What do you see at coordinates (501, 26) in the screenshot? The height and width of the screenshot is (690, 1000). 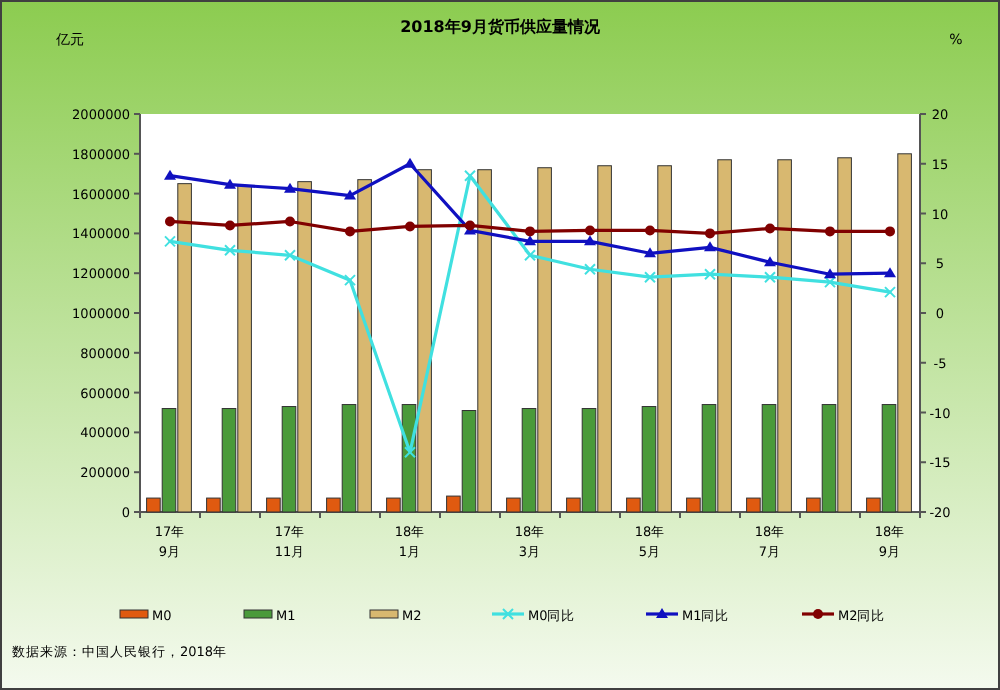 I see `chart-title: 2018年9月货币供应量情况` at bounding box center [501, 26].